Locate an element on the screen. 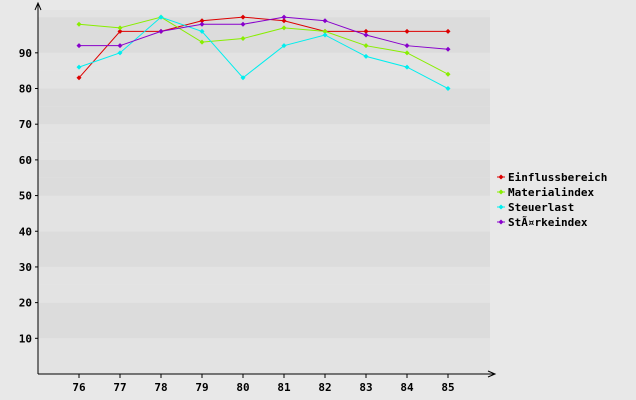  y-axis-ticks: 10 20 30 40 50 60 70 80 90 is located at coordinates (28, 196).